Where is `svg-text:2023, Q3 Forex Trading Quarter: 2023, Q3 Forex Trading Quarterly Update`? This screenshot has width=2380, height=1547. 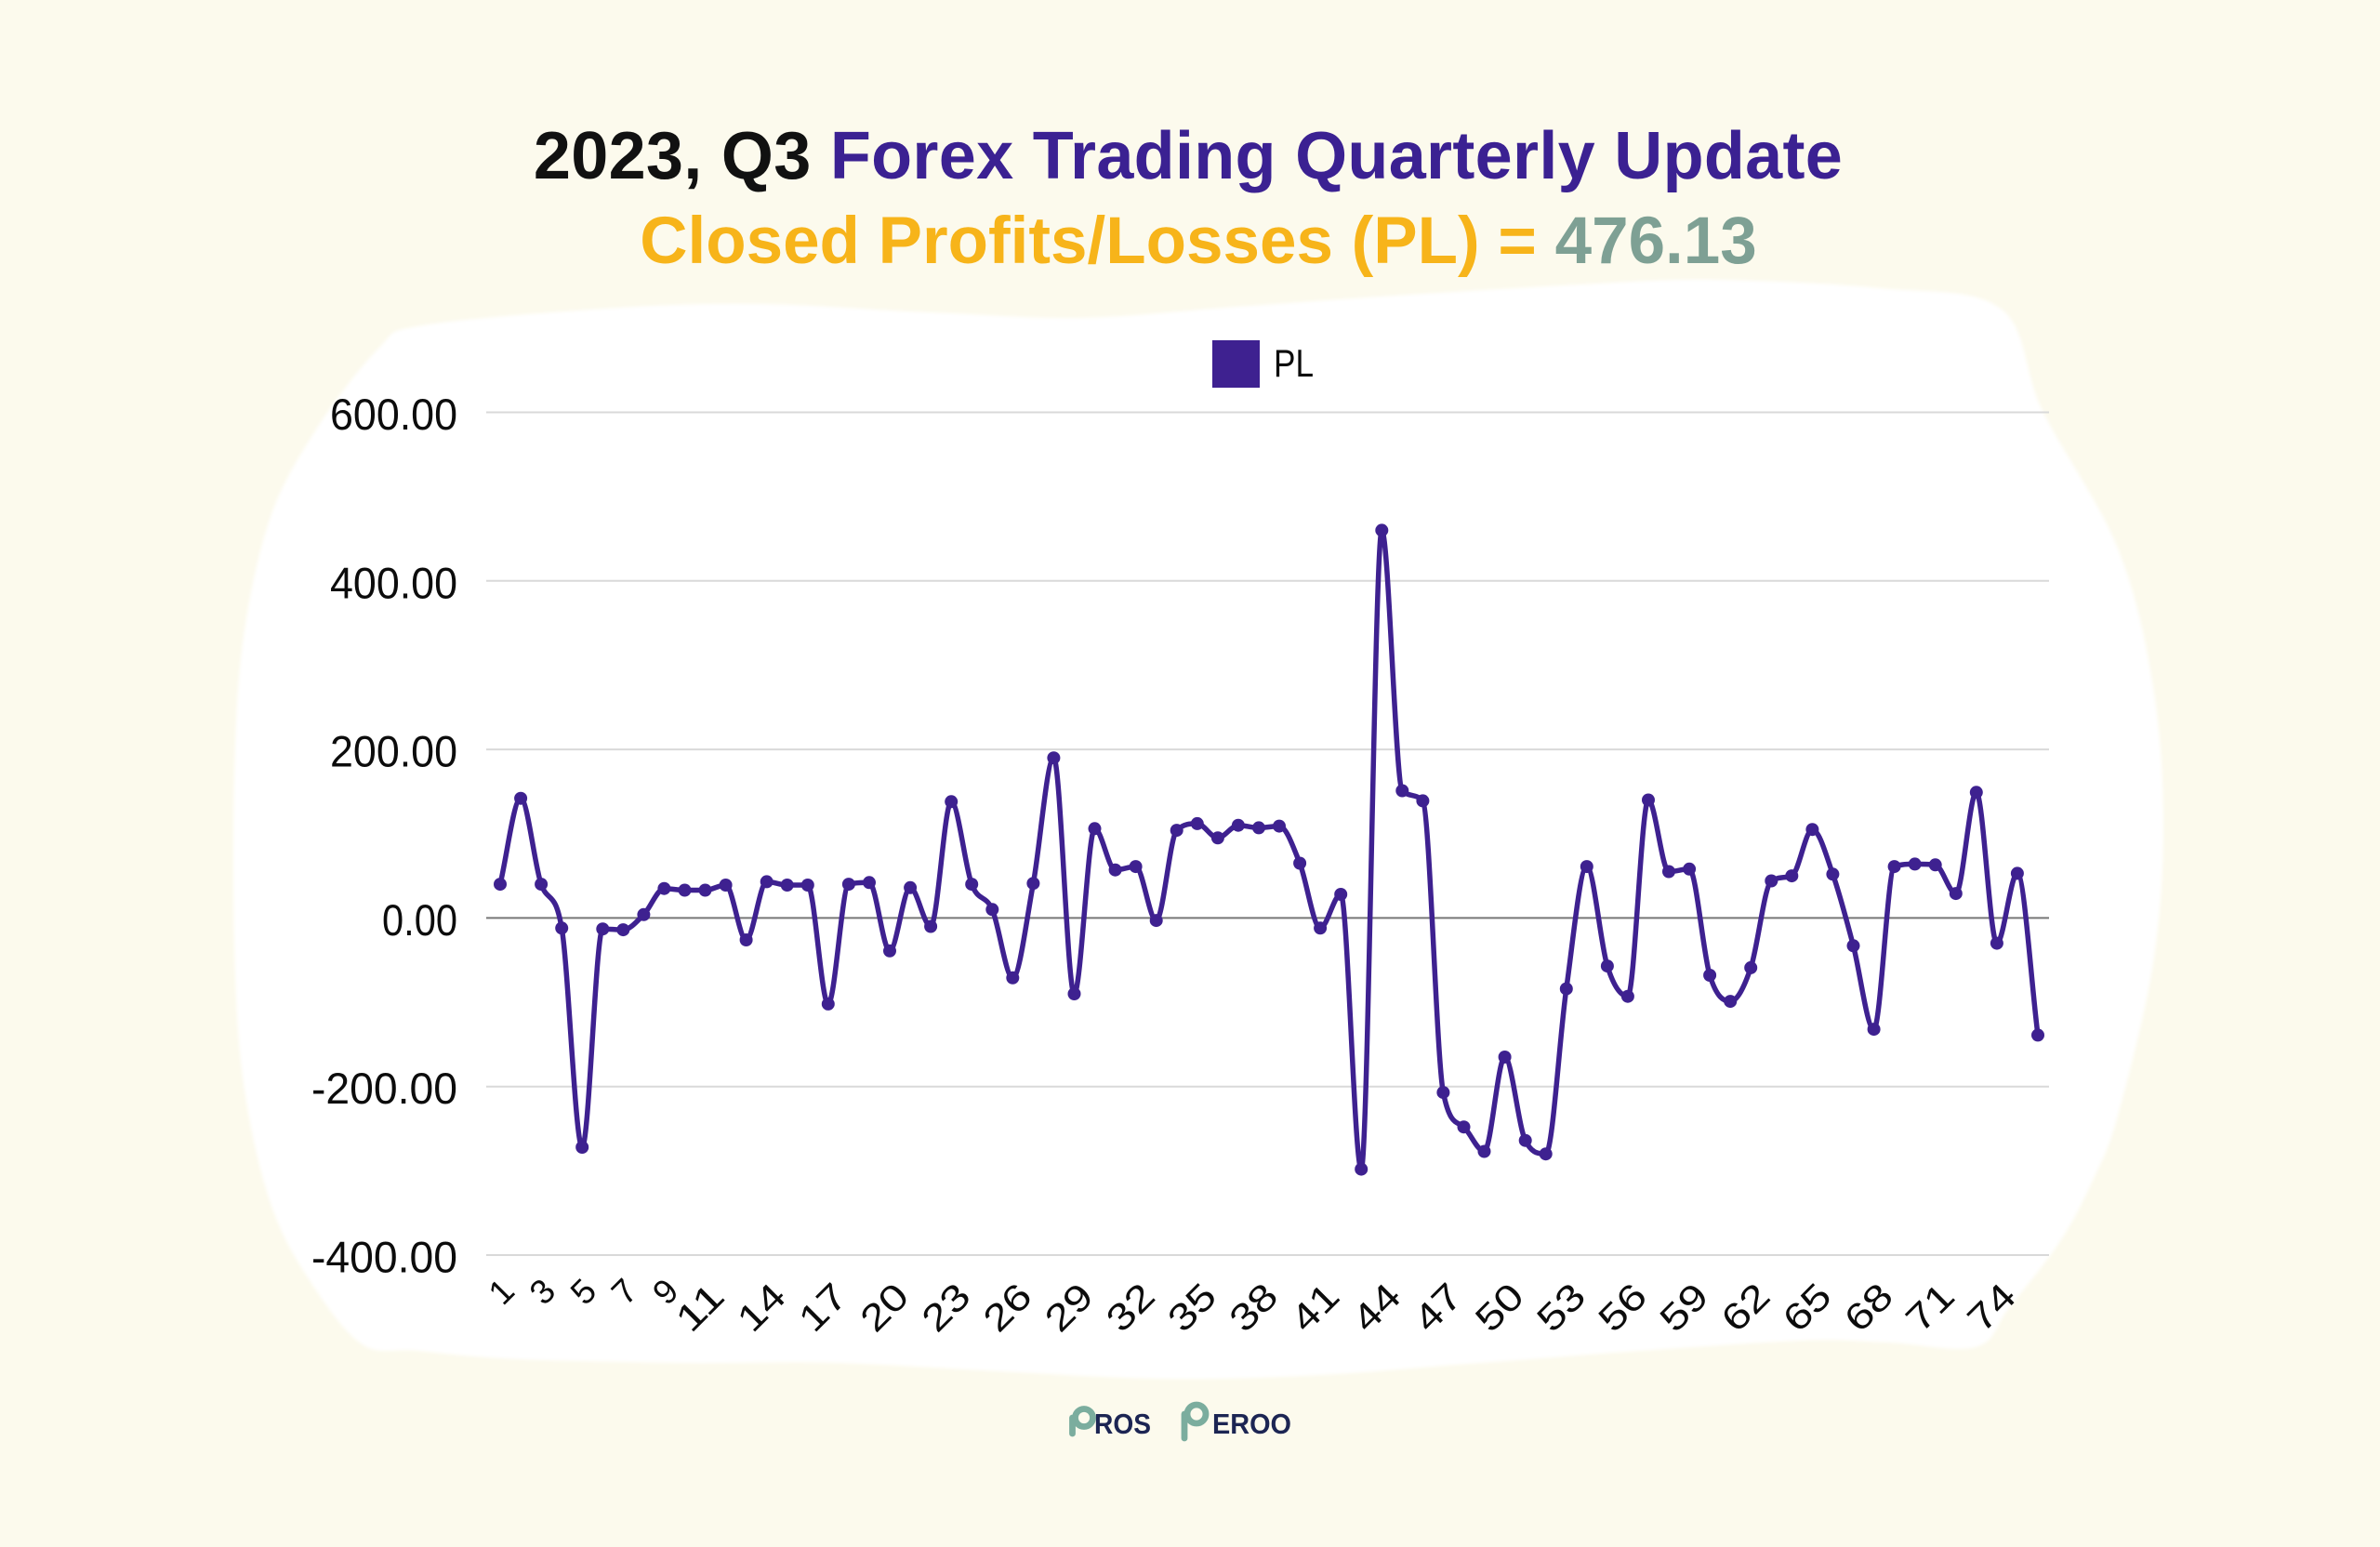 svg-text:2023, Q3 Forex Trading Quarter: 2023, Q3 Forex Trading Quarterly Update is located at coordinates (1188, 156).